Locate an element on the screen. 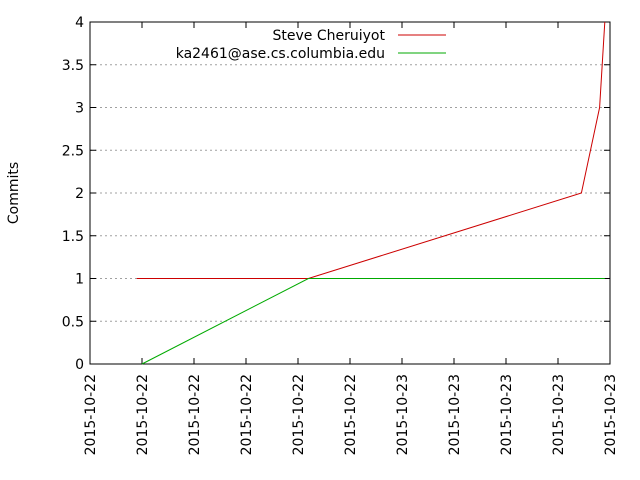 Image resolution: width=640 pixels, height=480 pixels. y-tick-label: 2.5 is located at coordinates (73, 151).